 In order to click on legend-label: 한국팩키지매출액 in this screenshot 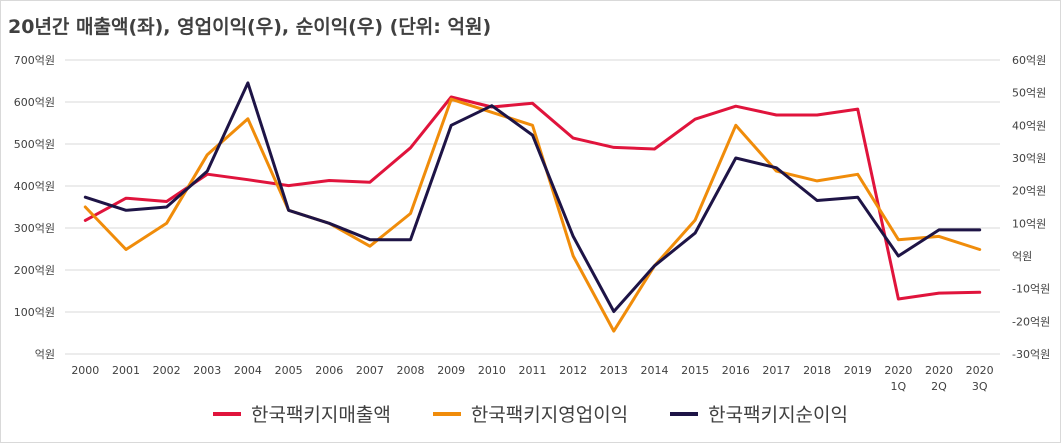, I will do `click(320, 415)`.